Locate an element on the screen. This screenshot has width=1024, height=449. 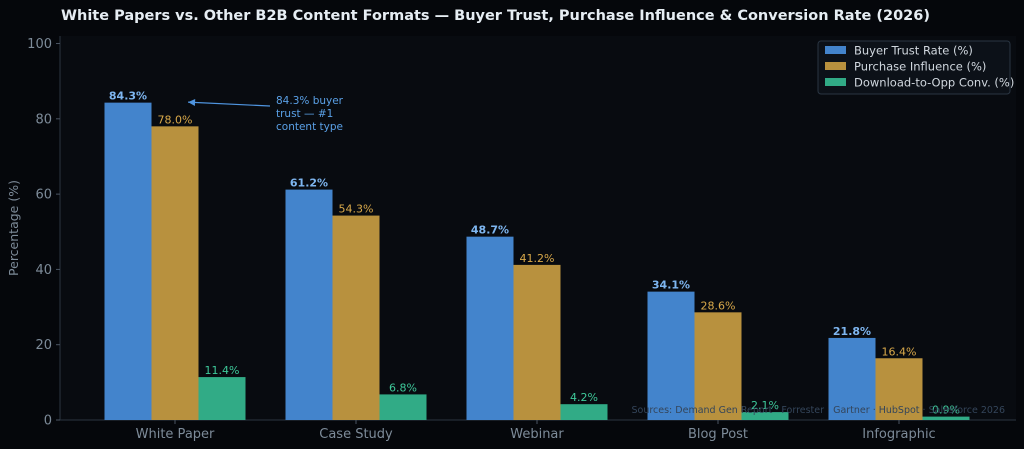
y-tick-label: 100 is located at coordinates (39, 44).